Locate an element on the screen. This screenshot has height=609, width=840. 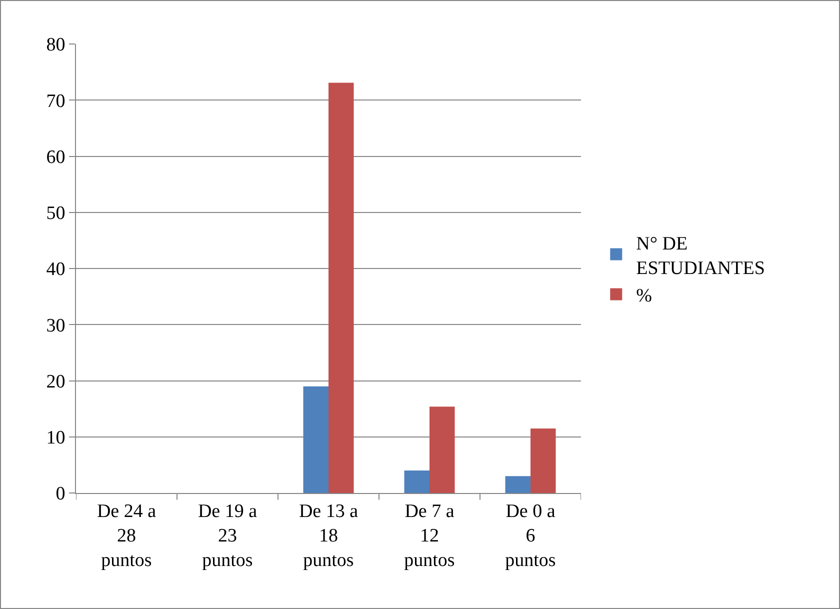
y-tick-label: 0 is located at coordinates (61, 494).